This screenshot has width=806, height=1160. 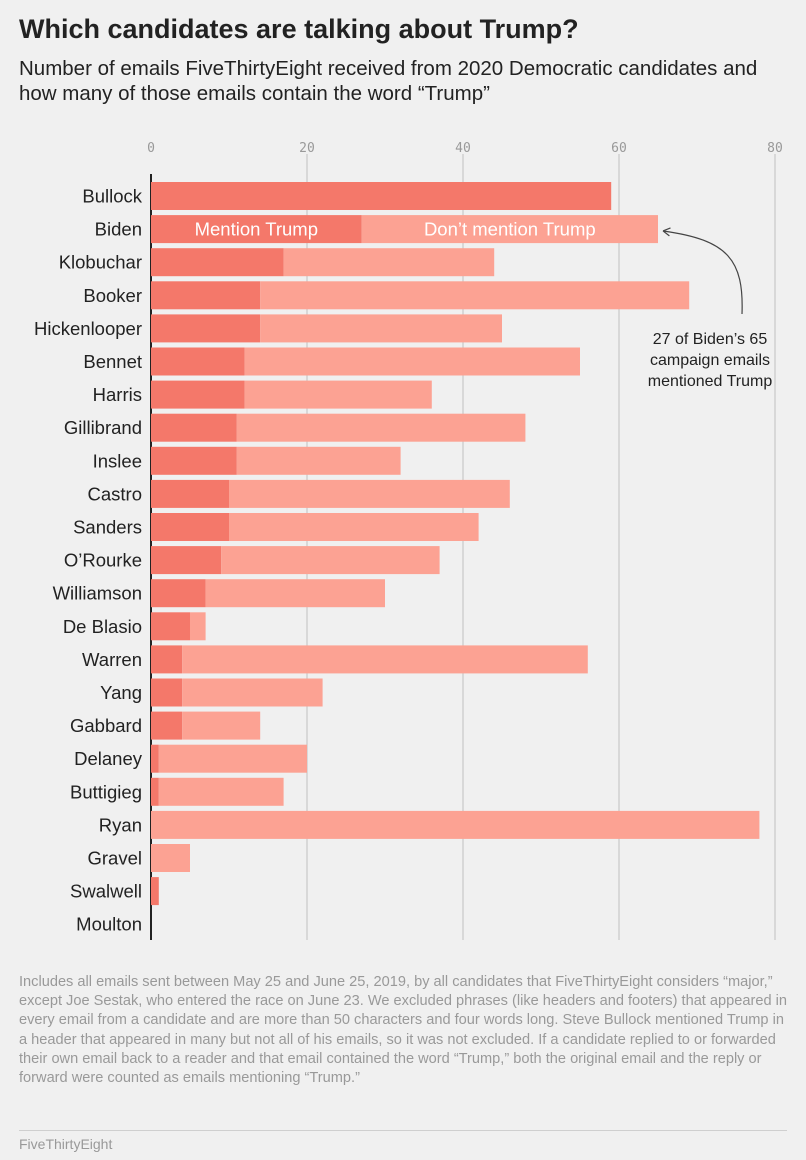 I want to click on category-label-orourke: O’Rourke, so click(x=103, y=560).